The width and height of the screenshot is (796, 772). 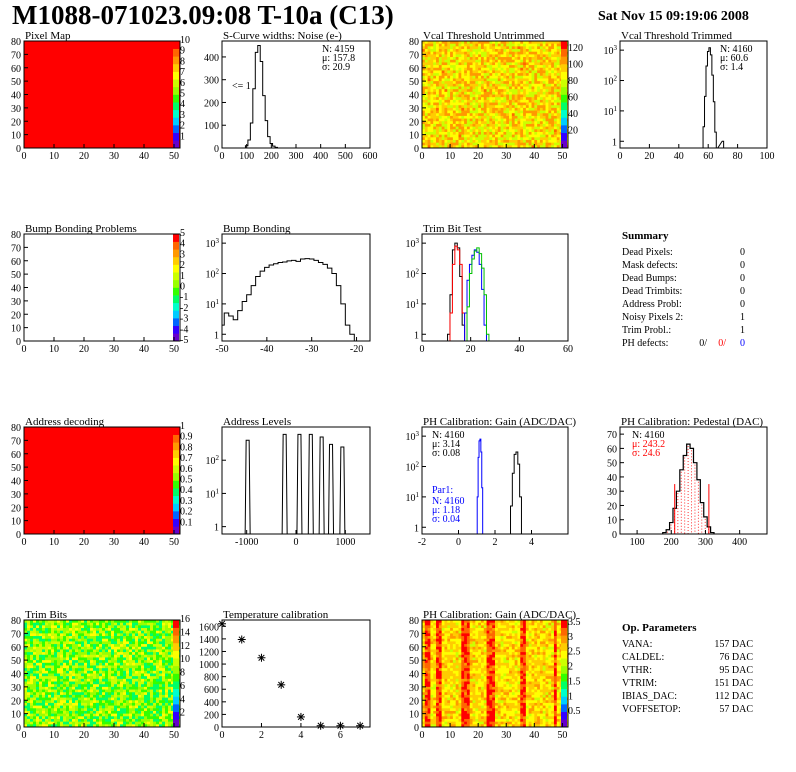 I want to click on address-peak, so click(x=342, y=490).